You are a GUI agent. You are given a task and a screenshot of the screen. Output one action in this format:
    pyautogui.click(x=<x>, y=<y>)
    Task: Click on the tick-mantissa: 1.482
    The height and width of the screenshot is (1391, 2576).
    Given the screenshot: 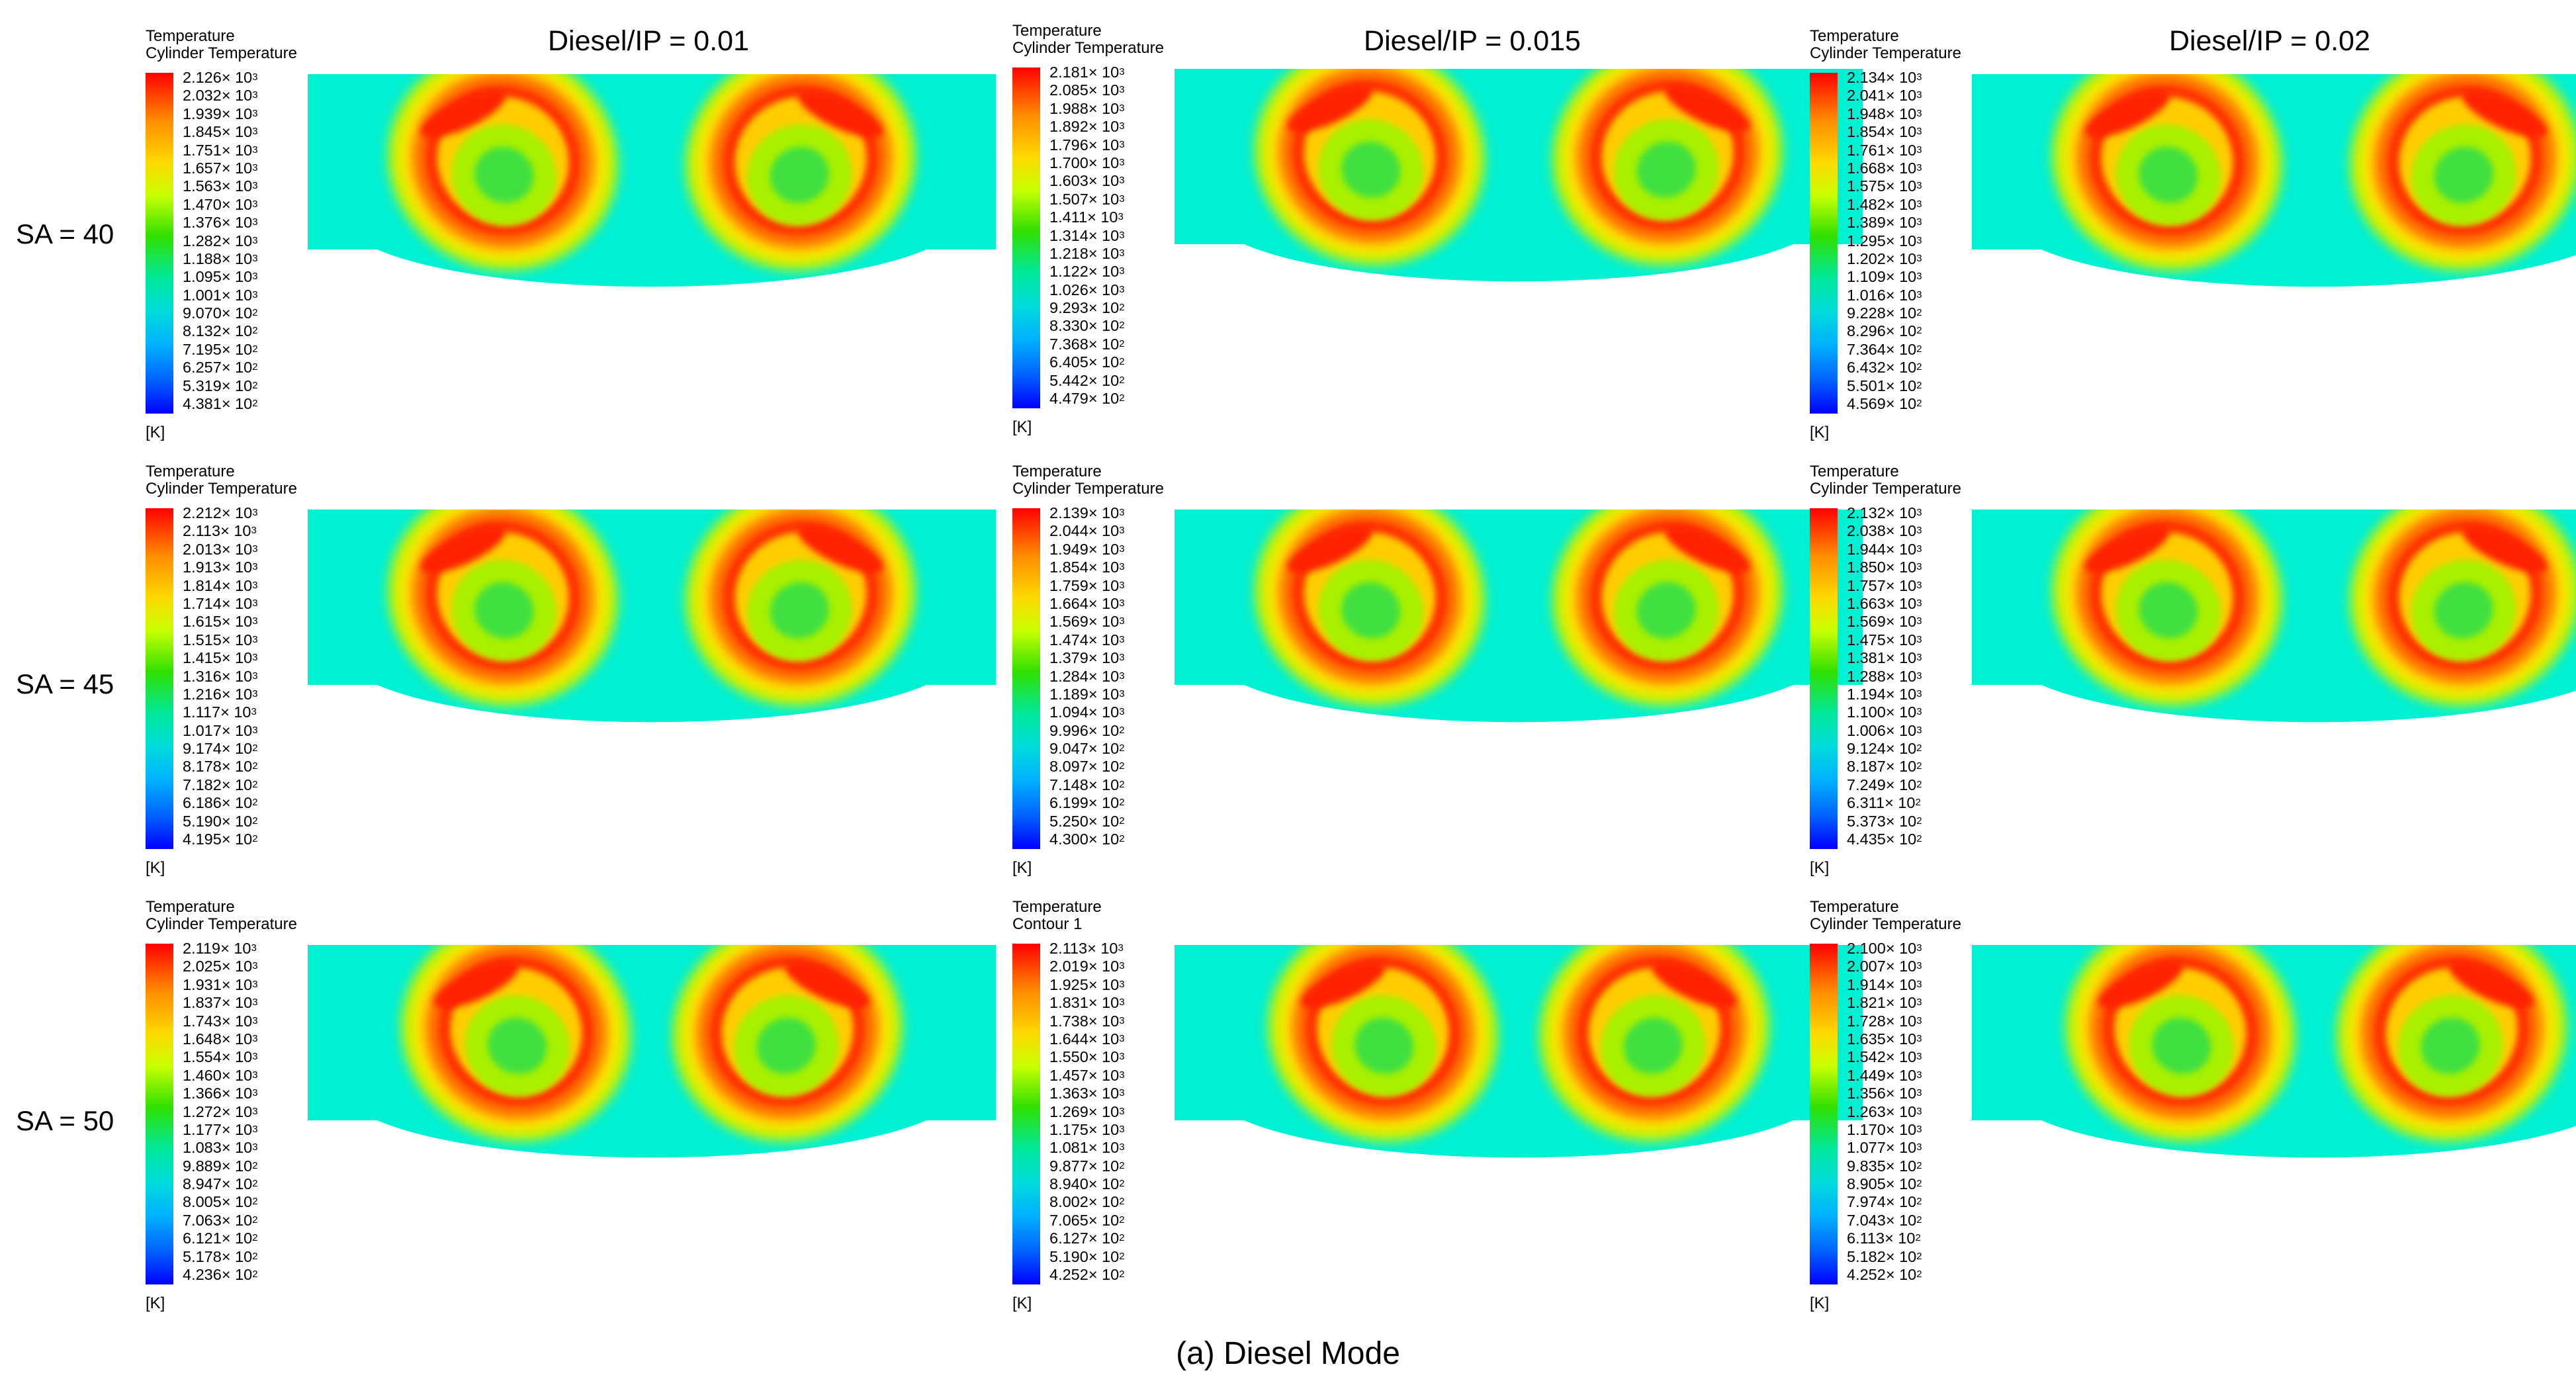 What is the action you would take?
    pyautogui.click(x=1866, y=204)
    